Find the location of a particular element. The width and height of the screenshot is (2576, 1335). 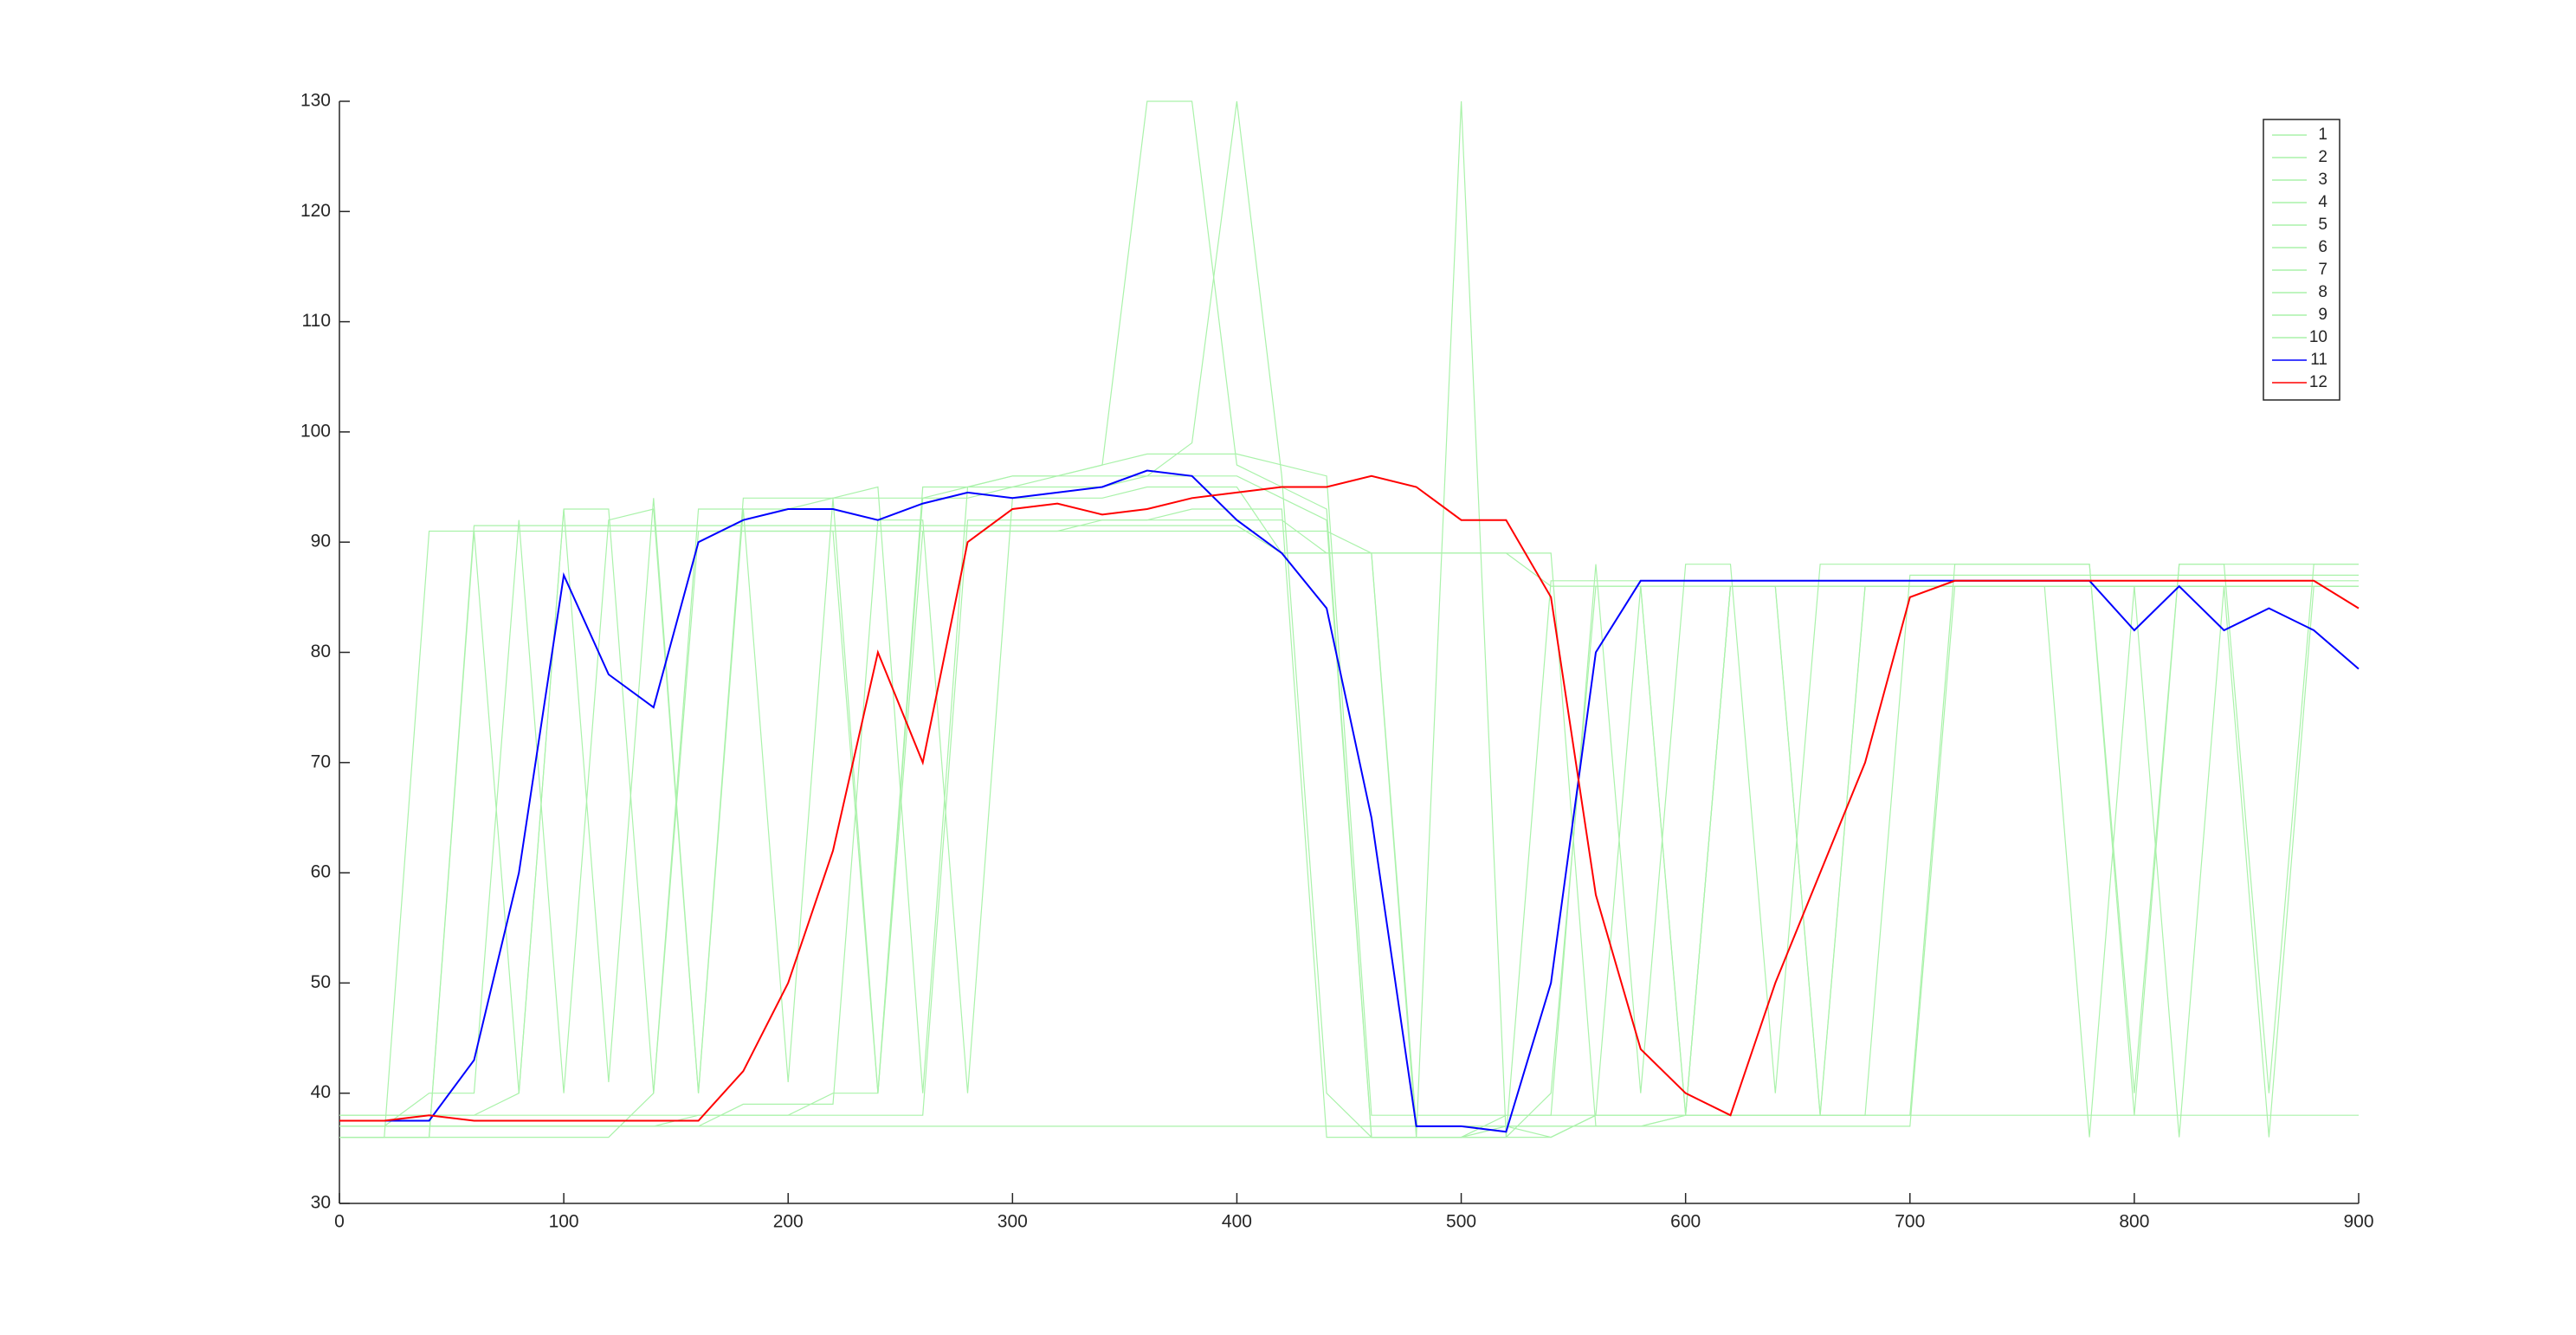

legend-label: 8 is located at coordinates (2323, 292).